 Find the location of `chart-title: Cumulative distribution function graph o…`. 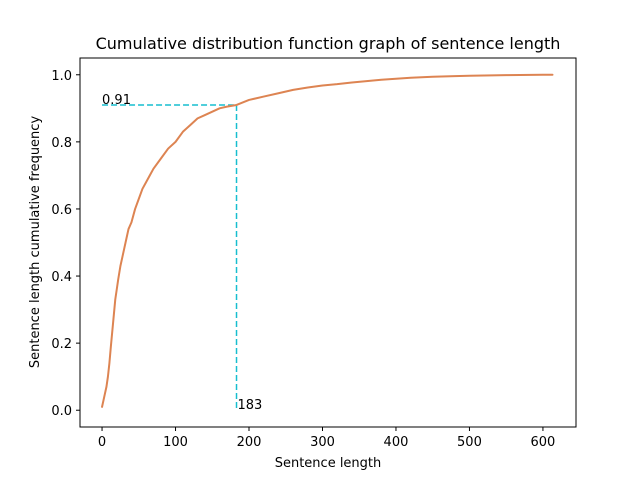

chart-title: Cumulative distribution function graph o… is located at coordinates (328, 43).